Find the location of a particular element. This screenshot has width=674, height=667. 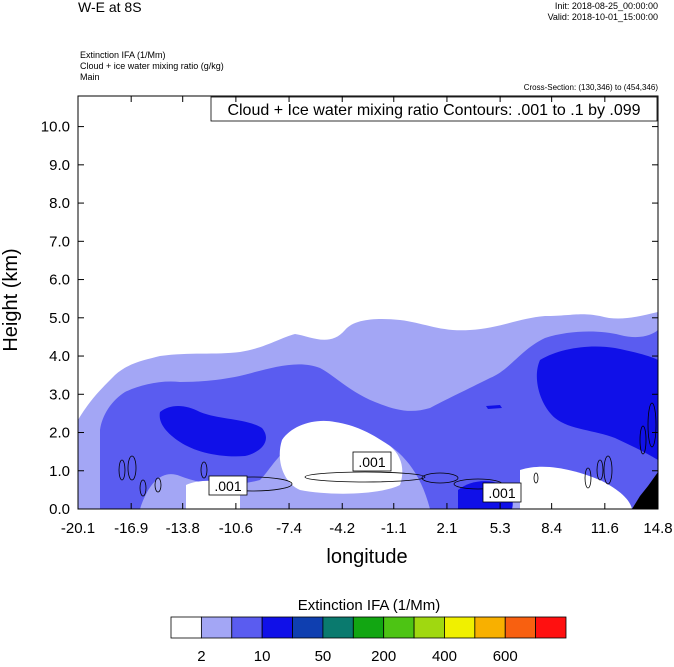

y-tick-label: 0.0 is located at coordinates (59, 509).